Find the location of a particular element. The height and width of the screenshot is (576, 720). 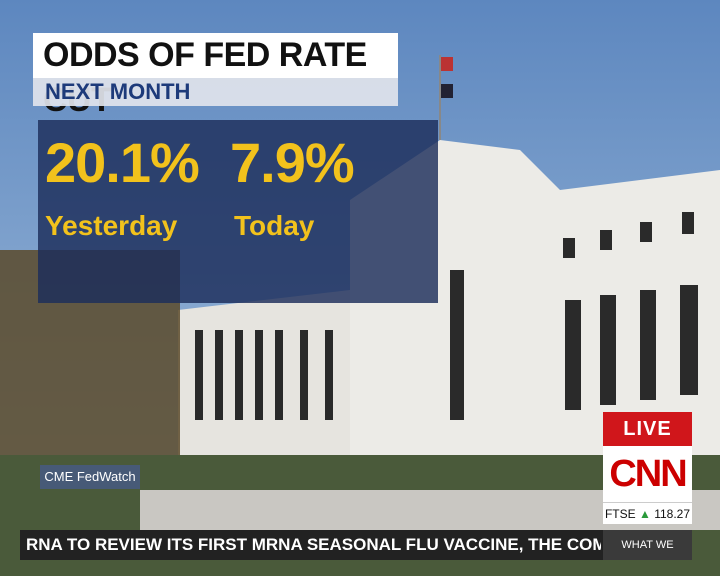

ticker: FTSE ▲ 118.27 is located at coordinates (647, 513).